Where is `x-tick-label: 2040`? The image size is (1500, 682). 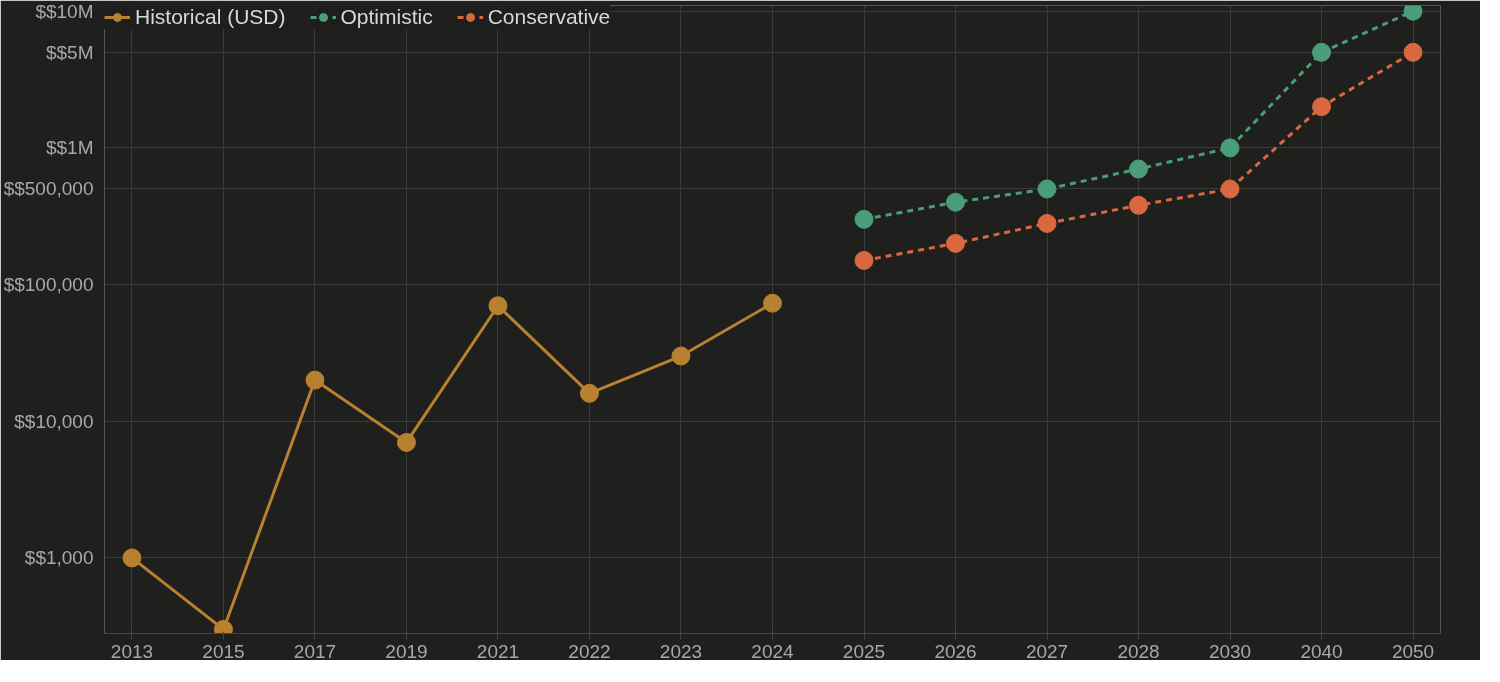
x-tick-label: 2040 is located at coordinates (1321, 651).